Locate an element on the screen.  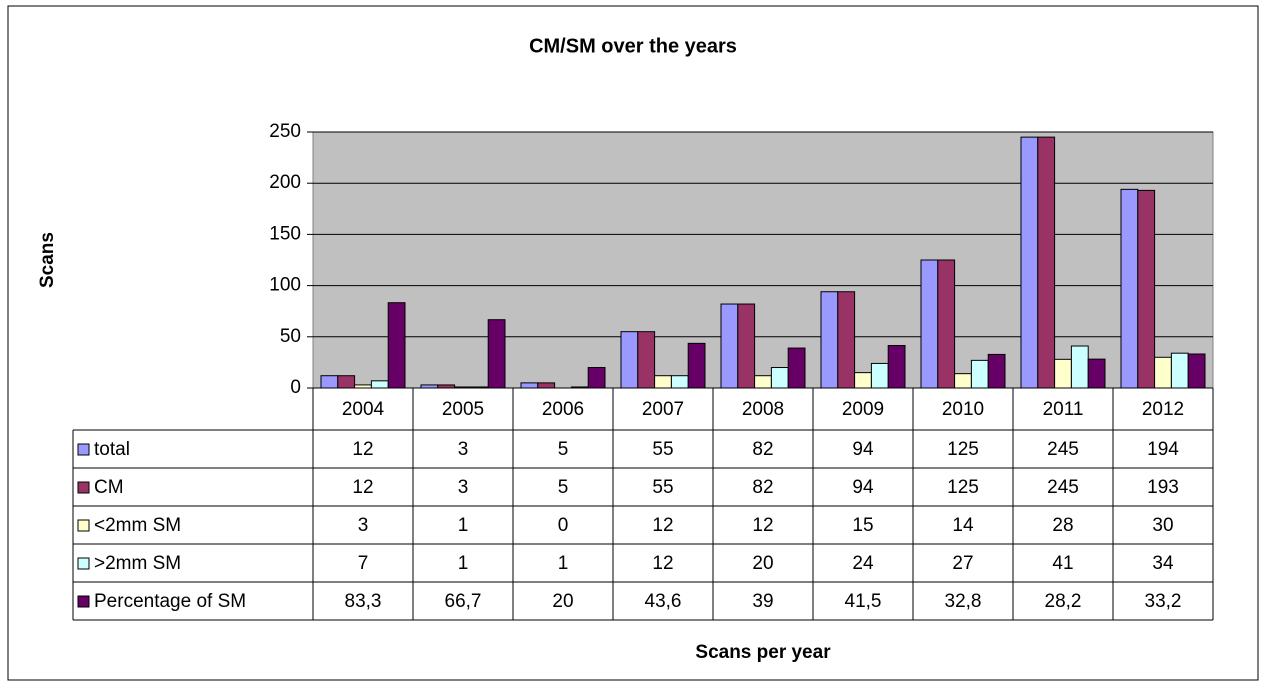
table-cell: 24 is located at coordinates (863, 563).